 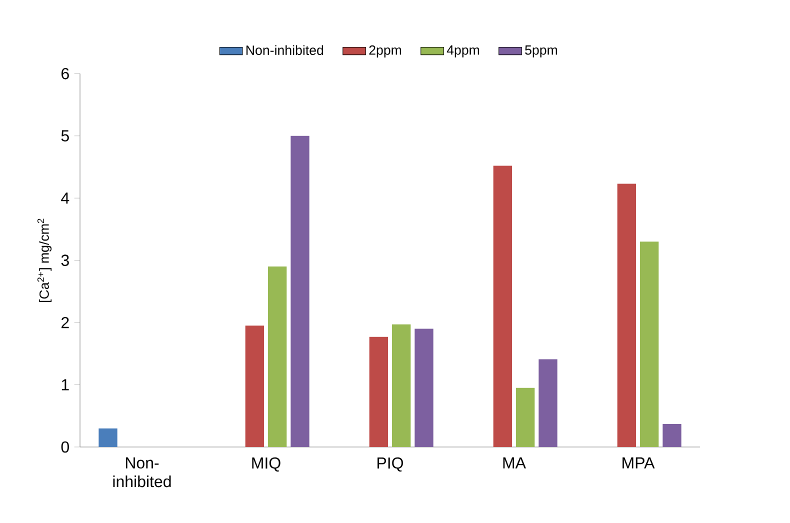 I want to click on y-tick-label: 2, so click(x=65, y=322).